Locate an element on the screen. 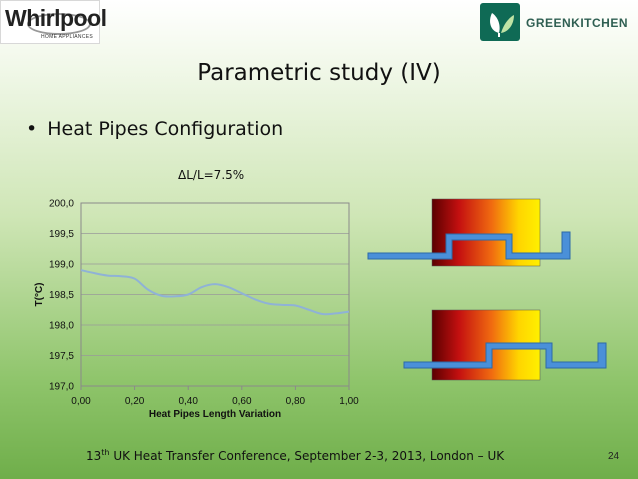  x-tick-label: 0,40 is located at coordinates (188, 401).